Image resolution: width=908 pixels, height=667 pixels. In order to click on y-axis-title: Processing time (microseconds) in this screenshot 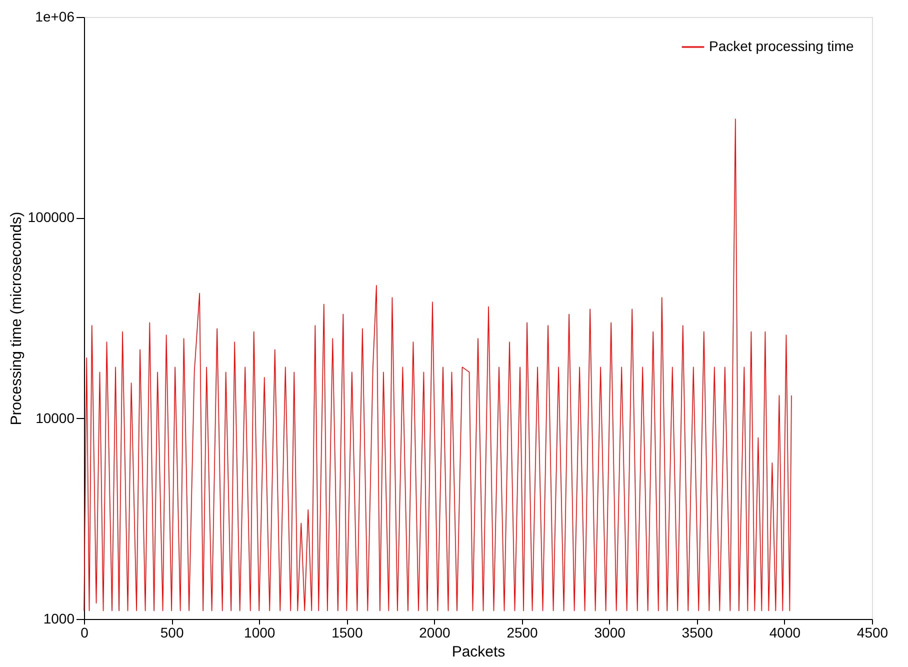, I will do `click(16, 319)`.